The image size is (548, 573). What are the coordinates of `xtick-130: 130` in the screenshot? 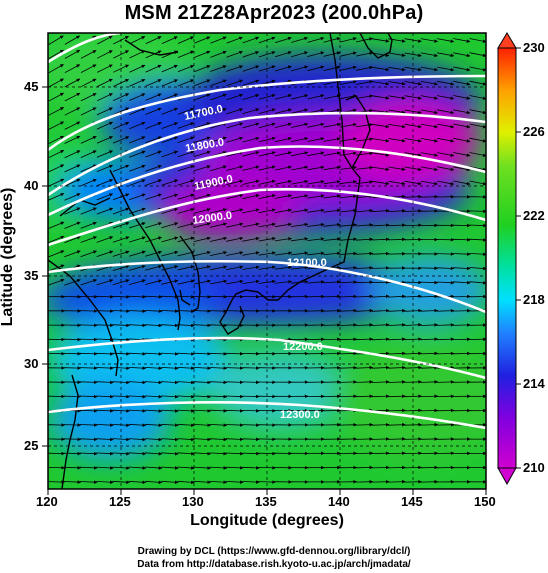 It's located at (193, 501).